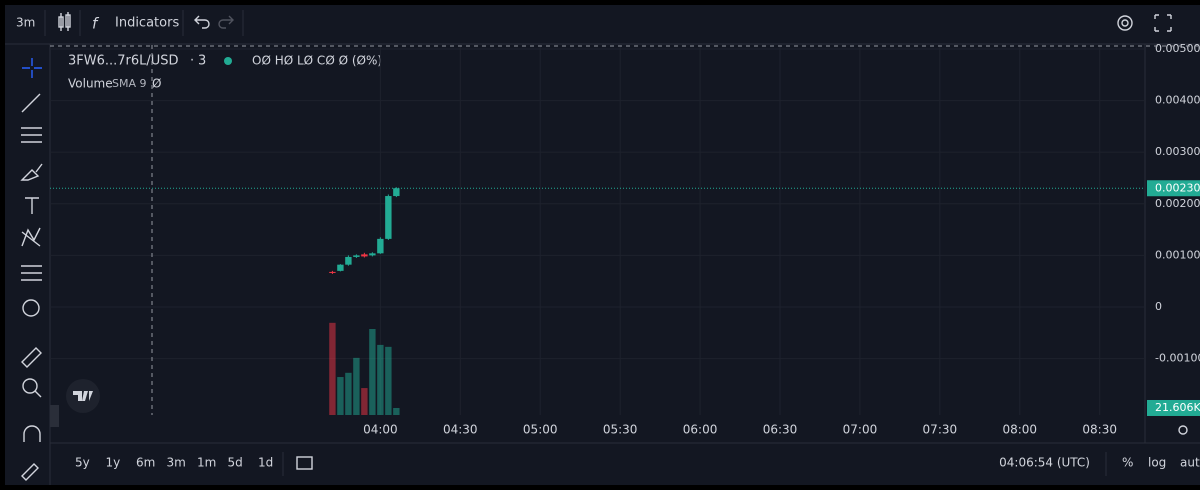 Image resolution: width=1200 pixels, height=490 pixels. I want to click on ruler-tool, so click(31, 357).